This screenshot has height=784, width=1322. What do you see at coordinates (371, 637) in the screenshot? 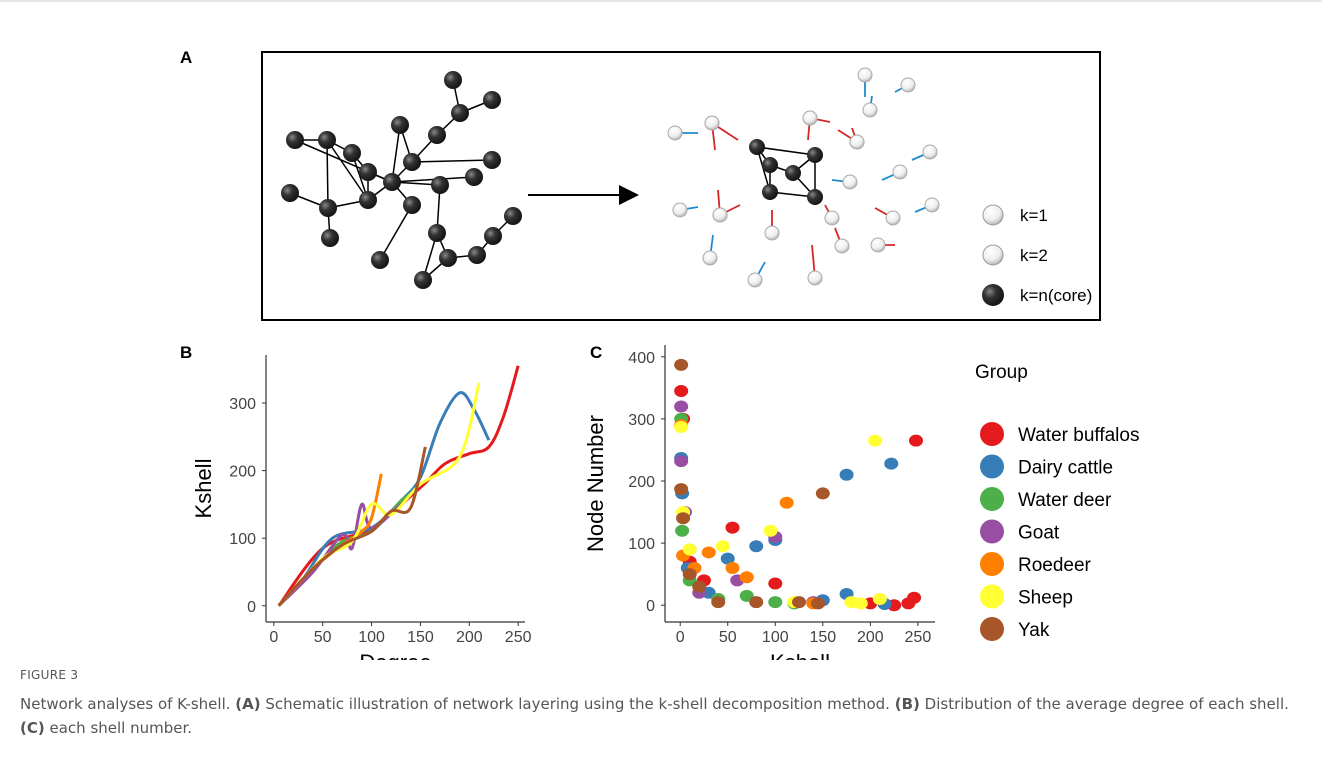
I see `x-tick-label: 100` at bounding box center [371, 637].